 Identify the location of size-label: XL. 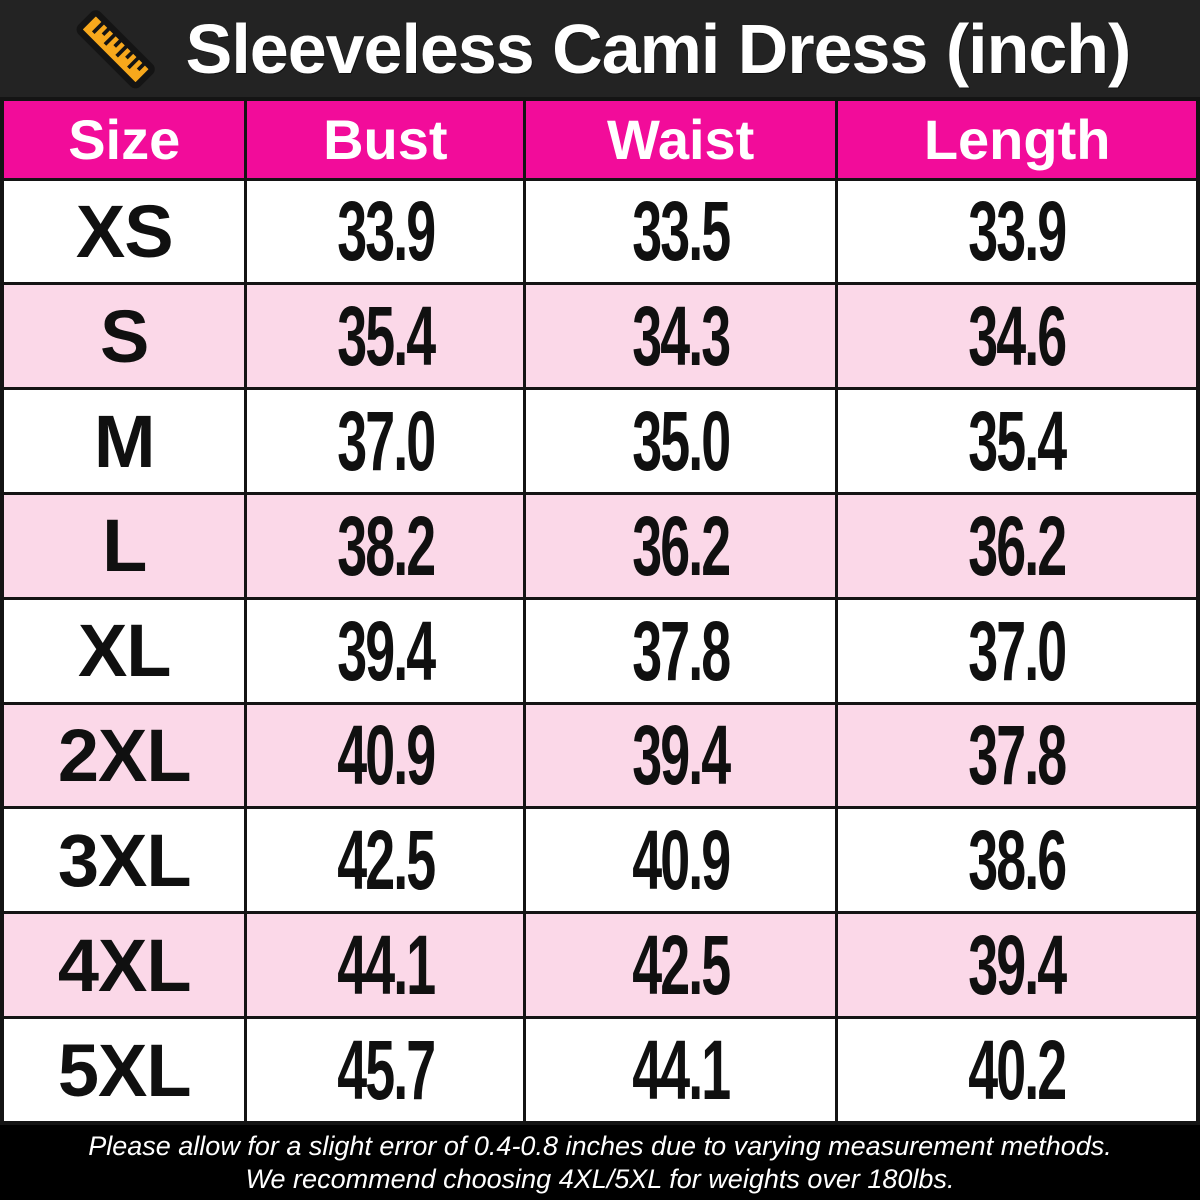
(124, 650).